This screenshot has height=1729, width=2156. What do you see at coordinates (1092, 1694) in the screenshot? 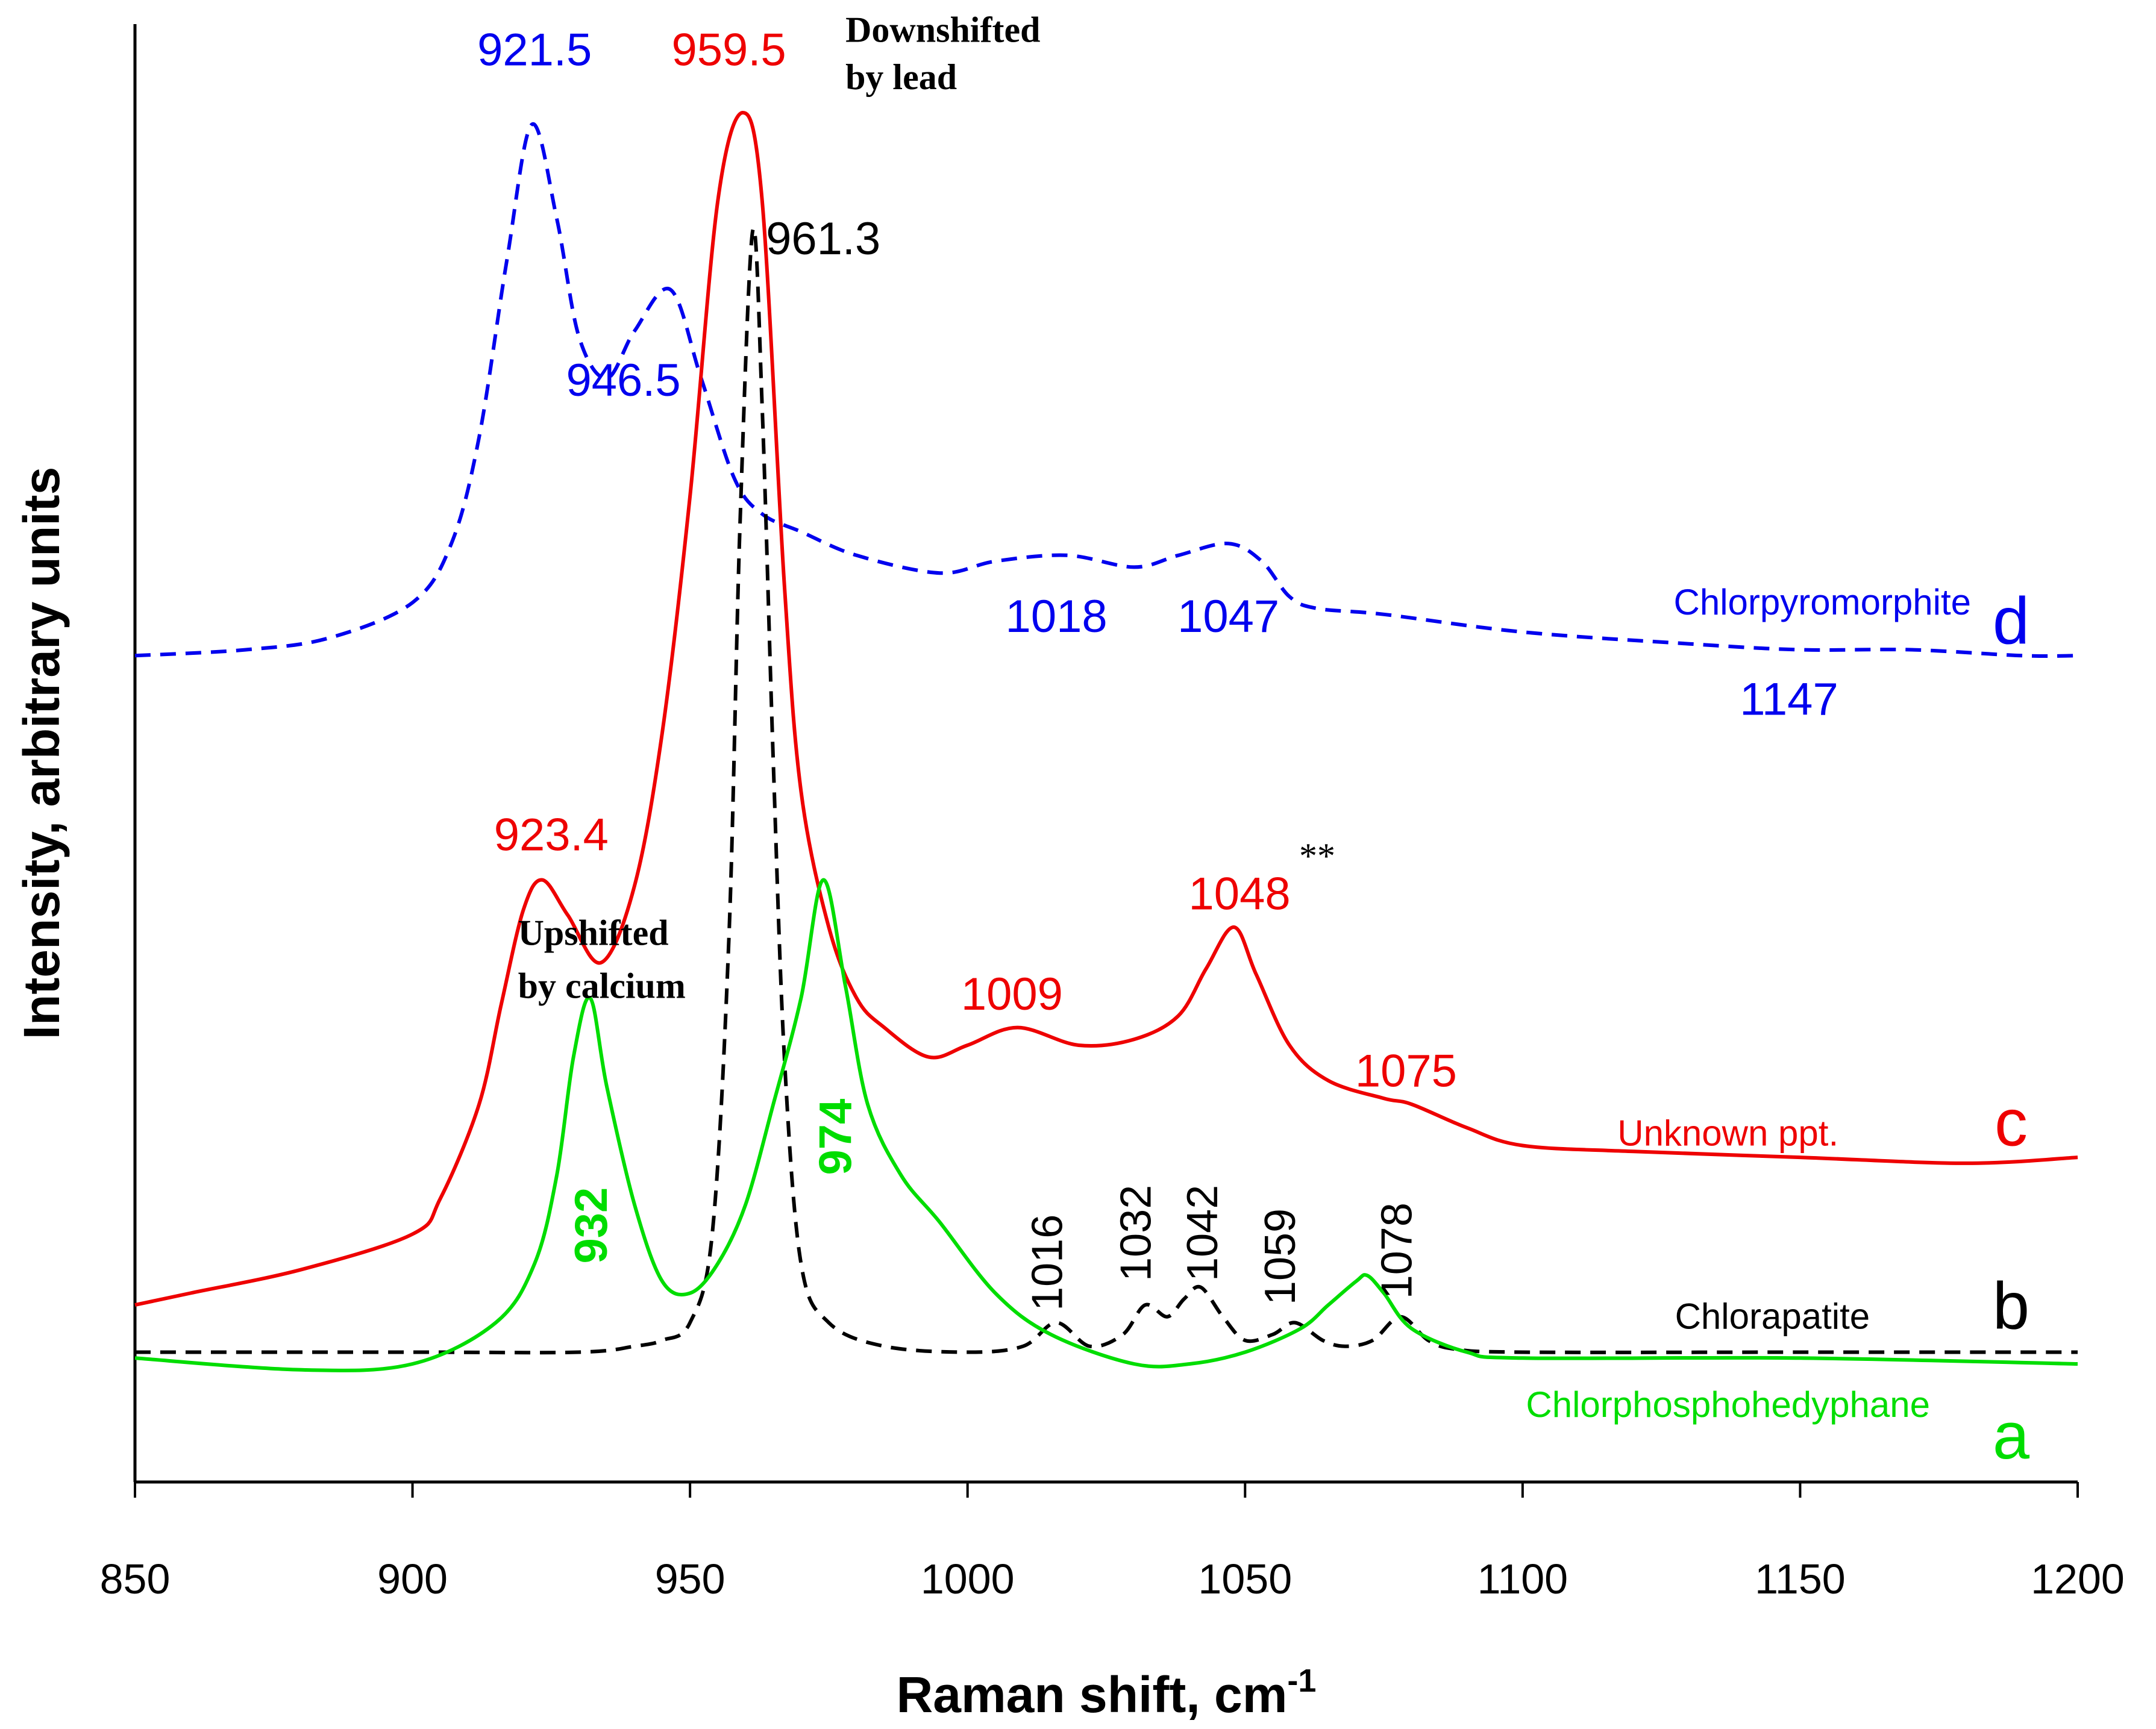
I see `x-axis-title-text: Raman shift, cm` at bounding box center [1092, 1694].